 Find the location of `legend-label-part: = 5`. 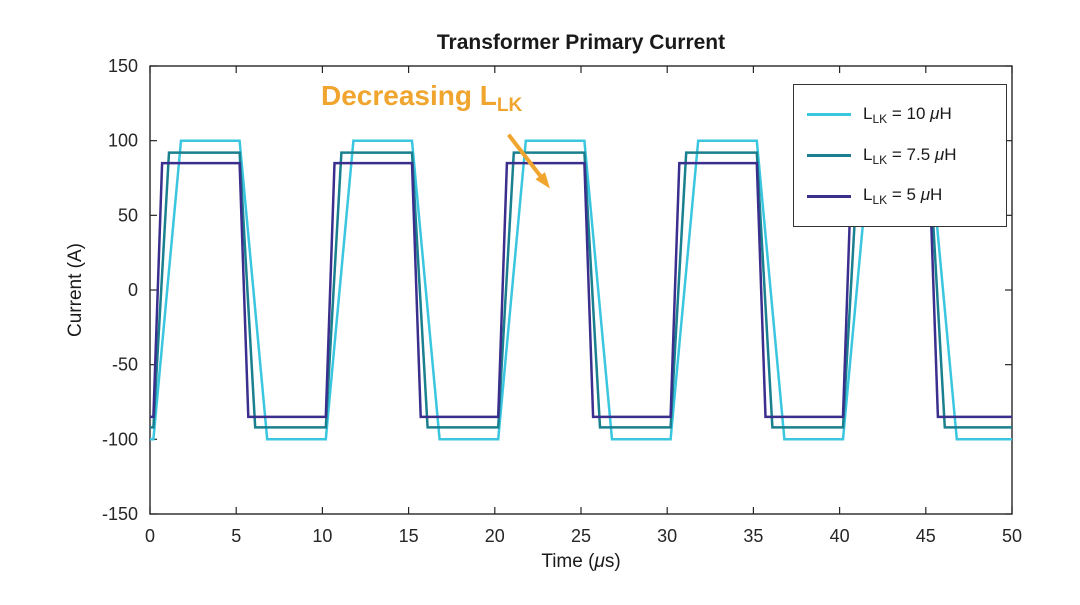

legend-label-part: = 5 is located at coordinates (904, 195).